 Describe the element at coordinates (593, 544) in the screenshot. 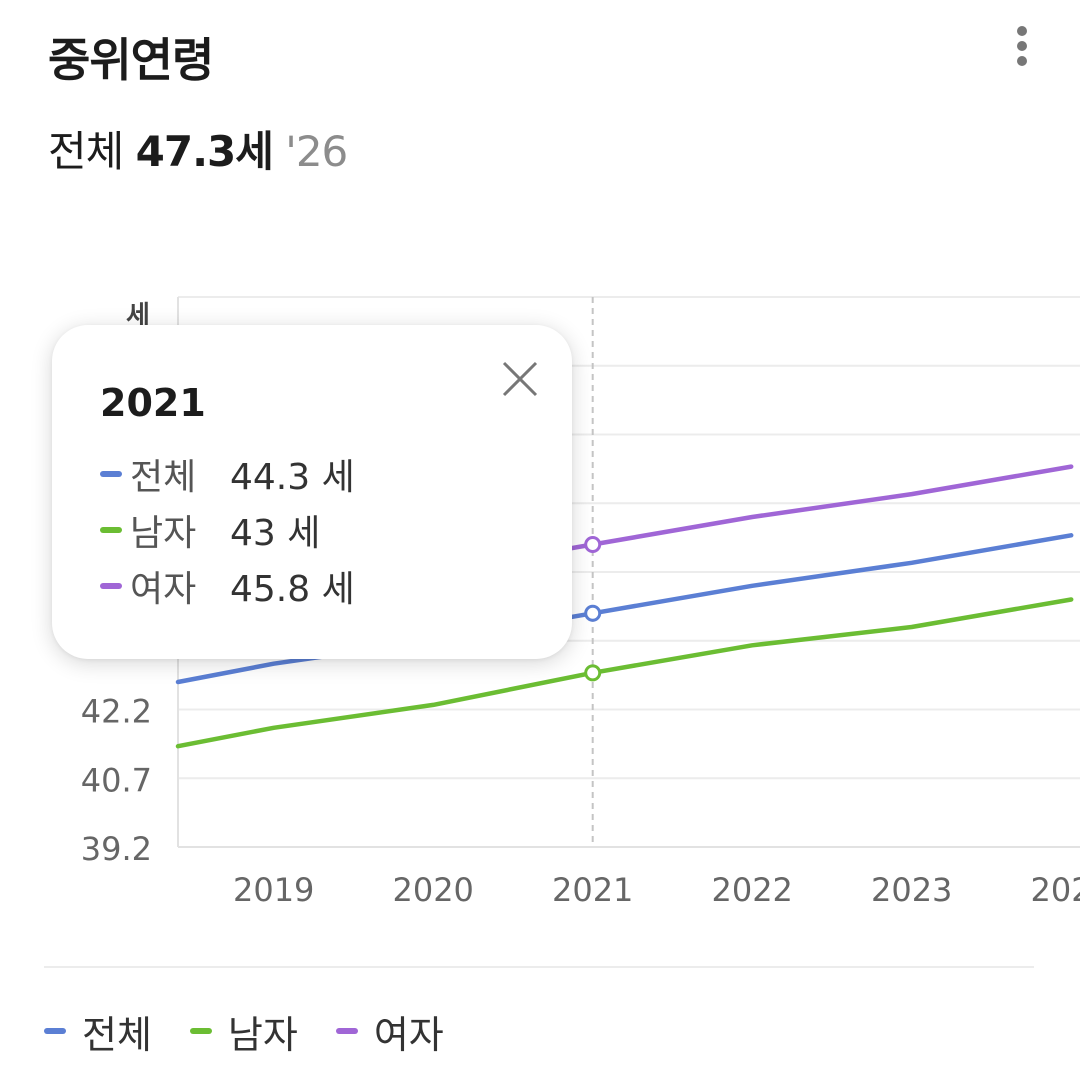

I see `data-point-female` at that location.